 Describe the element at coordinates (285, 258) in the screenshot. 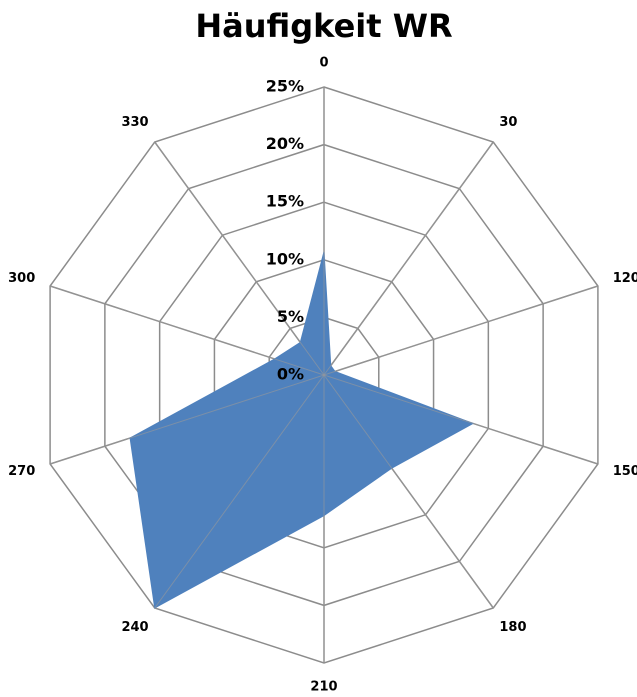

I see `y-tick-label: 10%` at that location.